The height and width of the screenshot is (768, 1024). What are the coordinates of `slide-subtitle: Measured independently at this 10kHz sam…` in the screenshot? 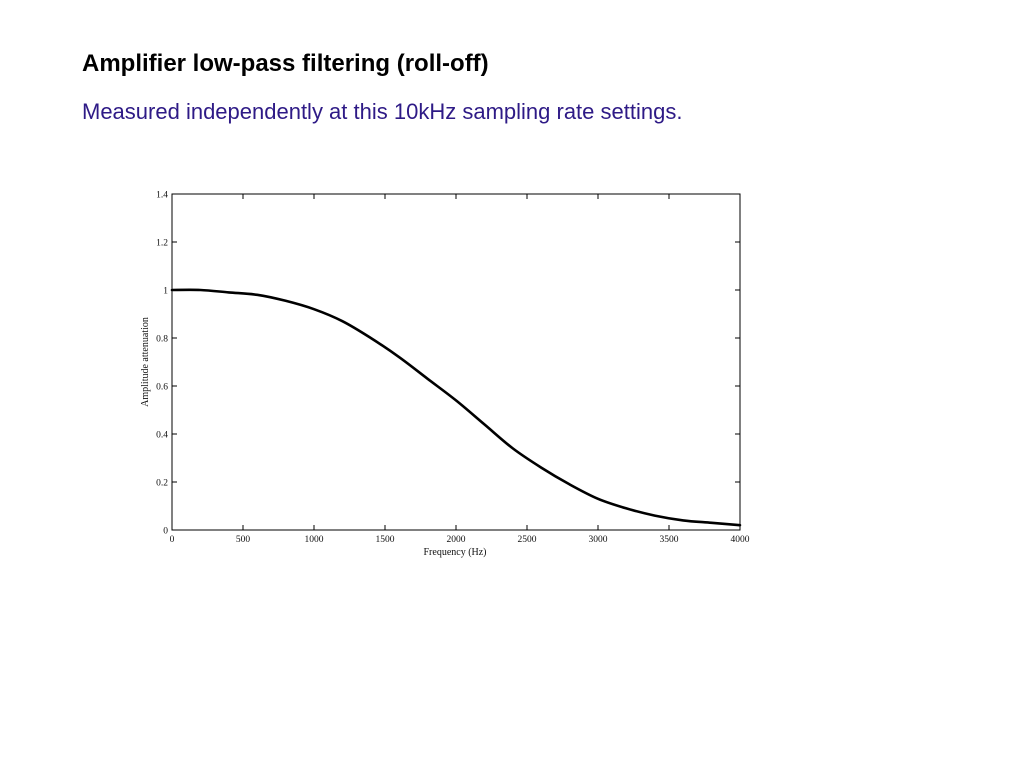 It's located at (382, 111).